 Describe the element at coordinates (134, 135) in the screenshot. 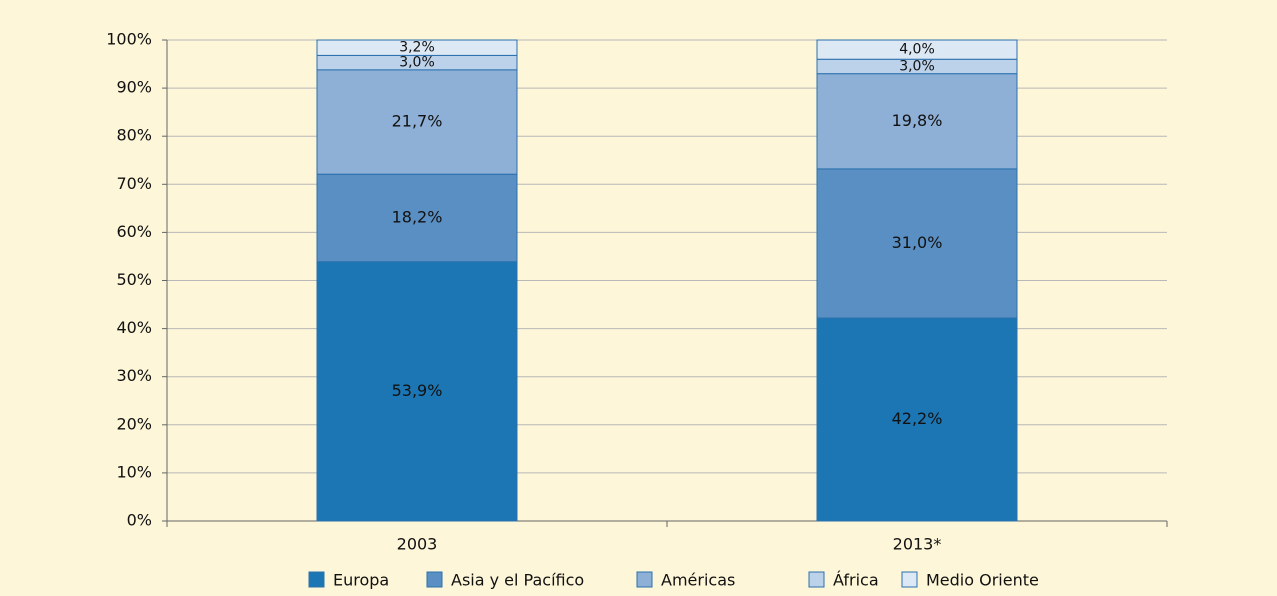

I see `y-tick-label: 80%` at that location.